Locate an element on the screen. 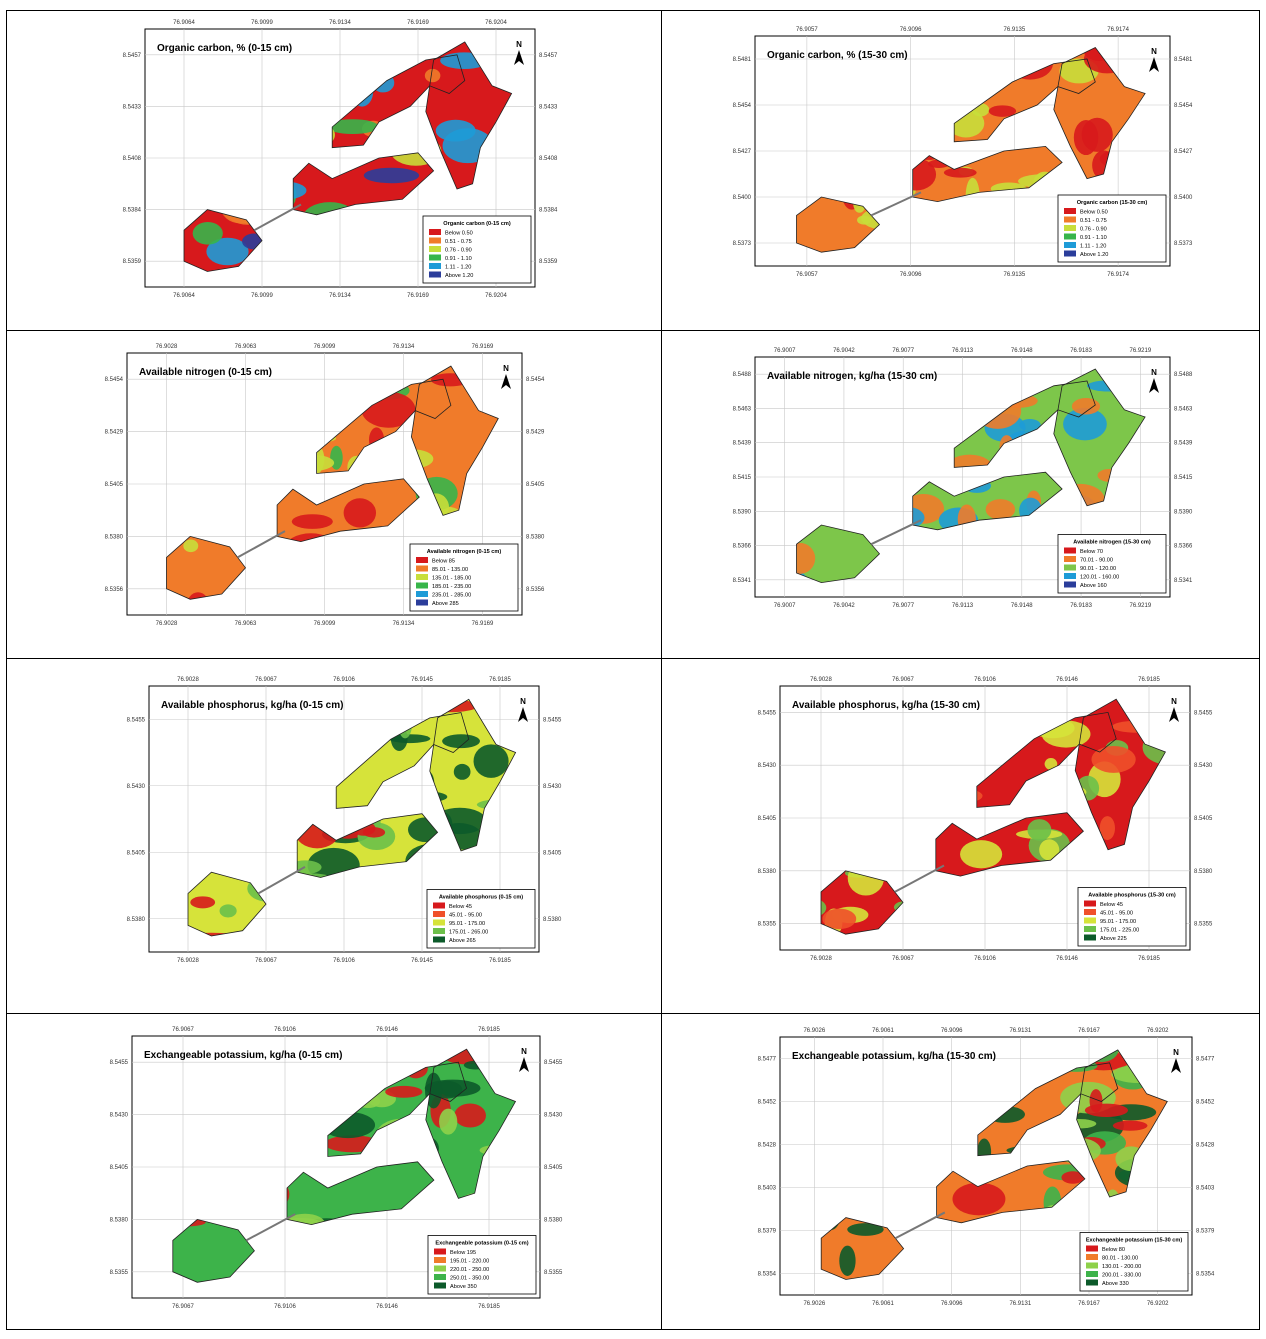 The height and width of the screenshot is (1339, 1266). top-tick-label: 76.9028 is located at coordinates (167, 347).